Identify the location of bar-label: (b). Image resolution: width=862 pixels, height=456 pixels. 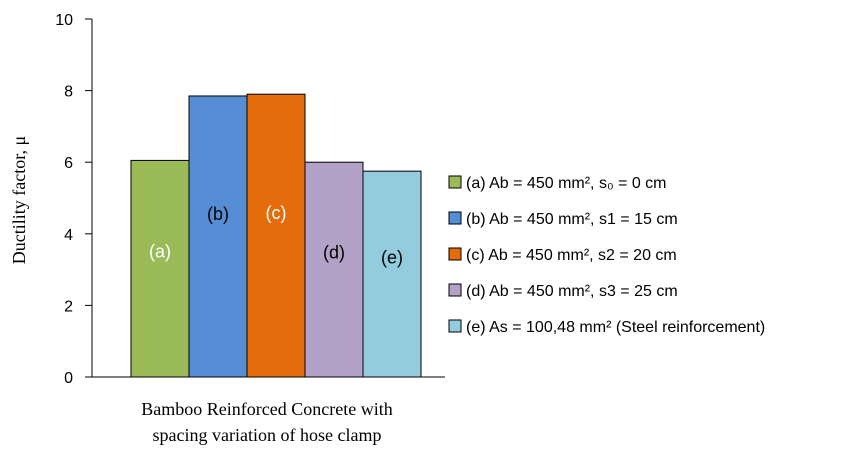
(218, 214).